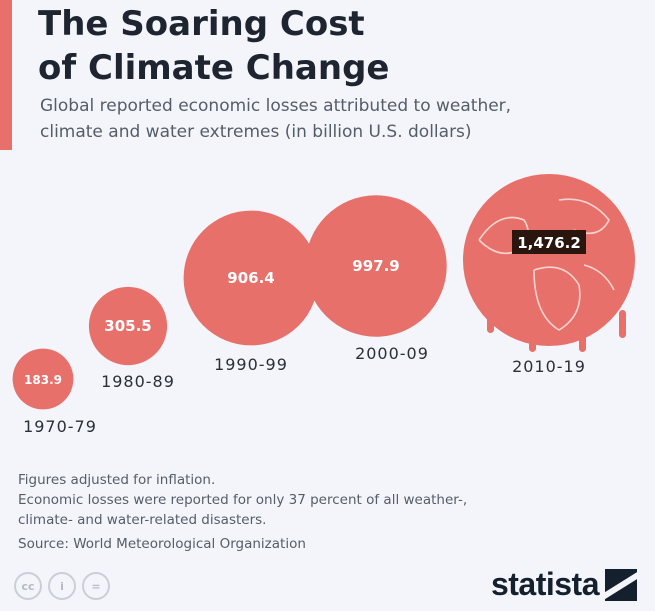 Image resolution: width=655 pixels, height=611 pixels. I want to click on value-label: 305.5, so click(127, 326).